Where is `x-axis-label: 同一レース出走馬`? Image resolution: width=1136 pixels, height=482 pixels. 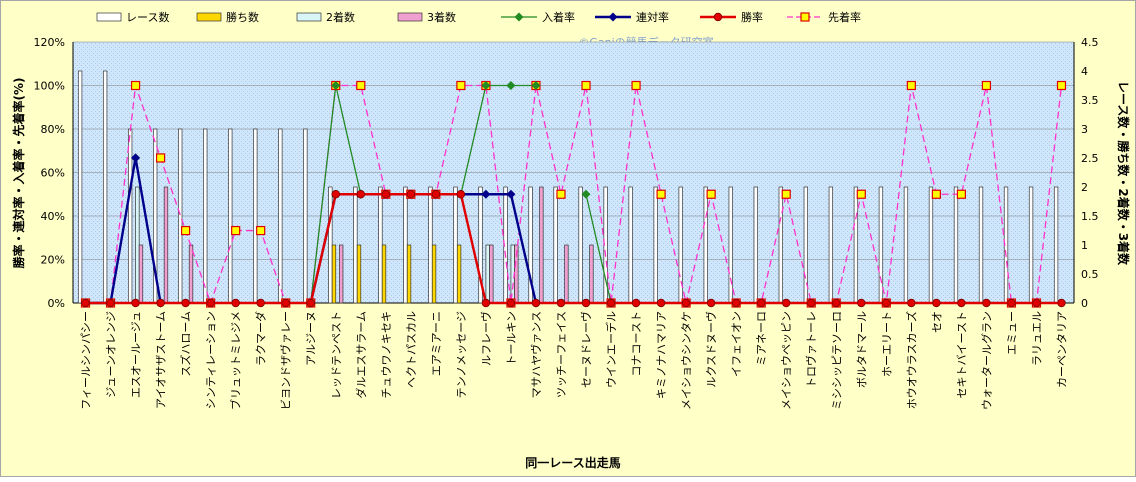
x-axis-label: 同一レース出走馬 is located at coordinates (572, 462).